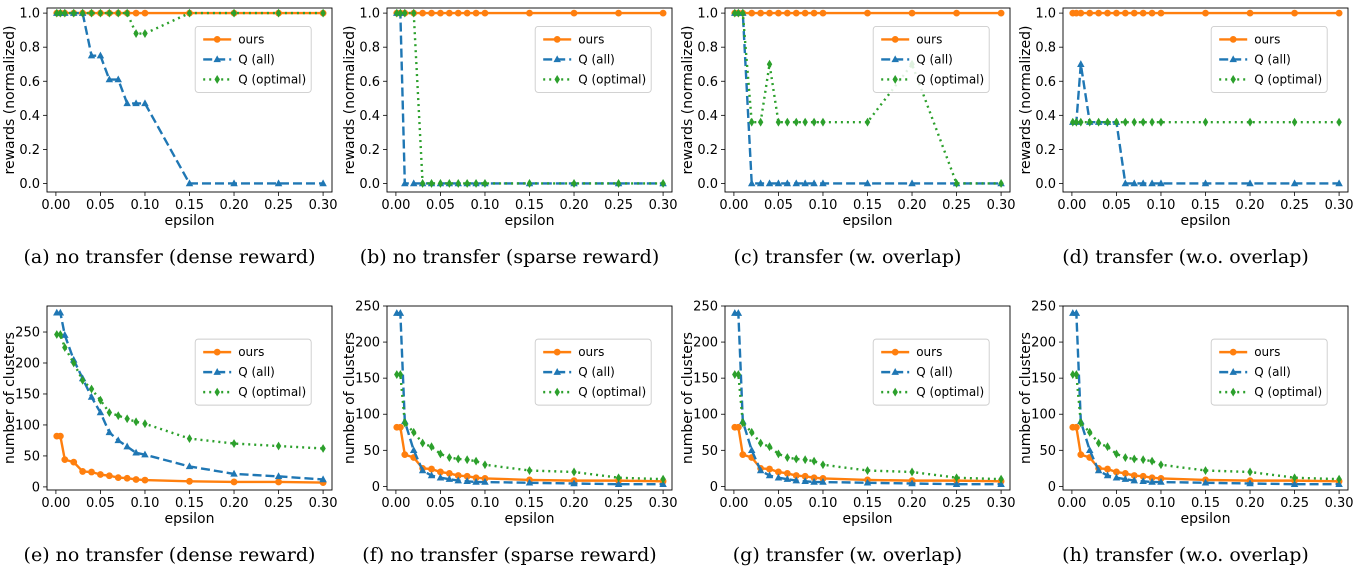 The width and height of the screenshot is (1355, 573). What do you see at coordinates (369, 150) in the screenshot?
I see `y-tick-label: 0.2` at bounding box center [369, 150].